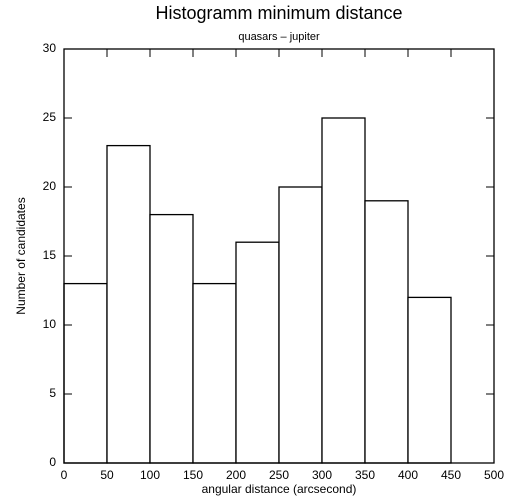 Image resolution: width=523 pixels, height=499 pixels. I want to click on y-tick-label: 15, so click(50, 255).